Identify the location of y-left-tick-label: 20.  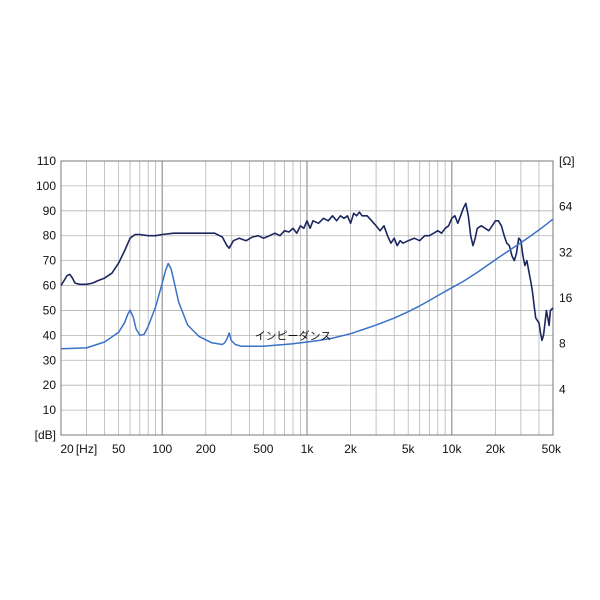
(50, 385).